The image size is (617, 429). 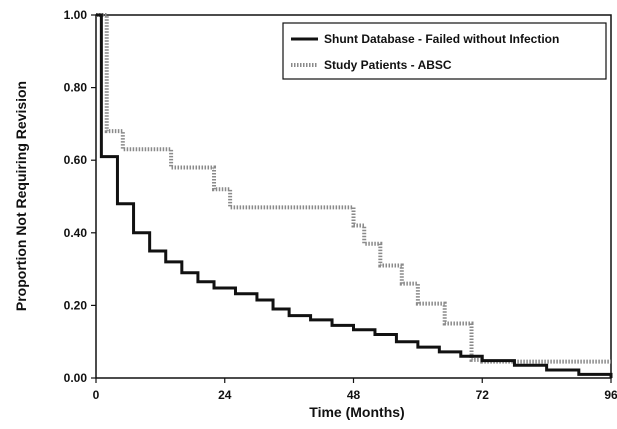 I want to click on y-tick-label: 0.60, so click(x=76, y=160).